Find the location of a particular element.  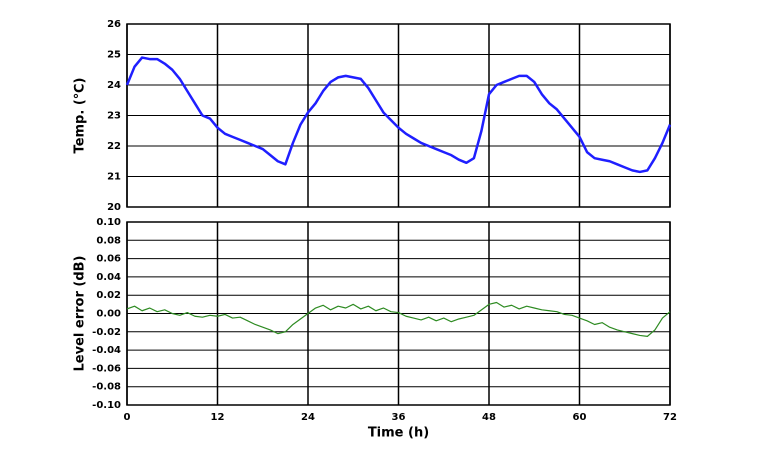

y-tick-label: 0.06 is located at coordinates (108, 259).